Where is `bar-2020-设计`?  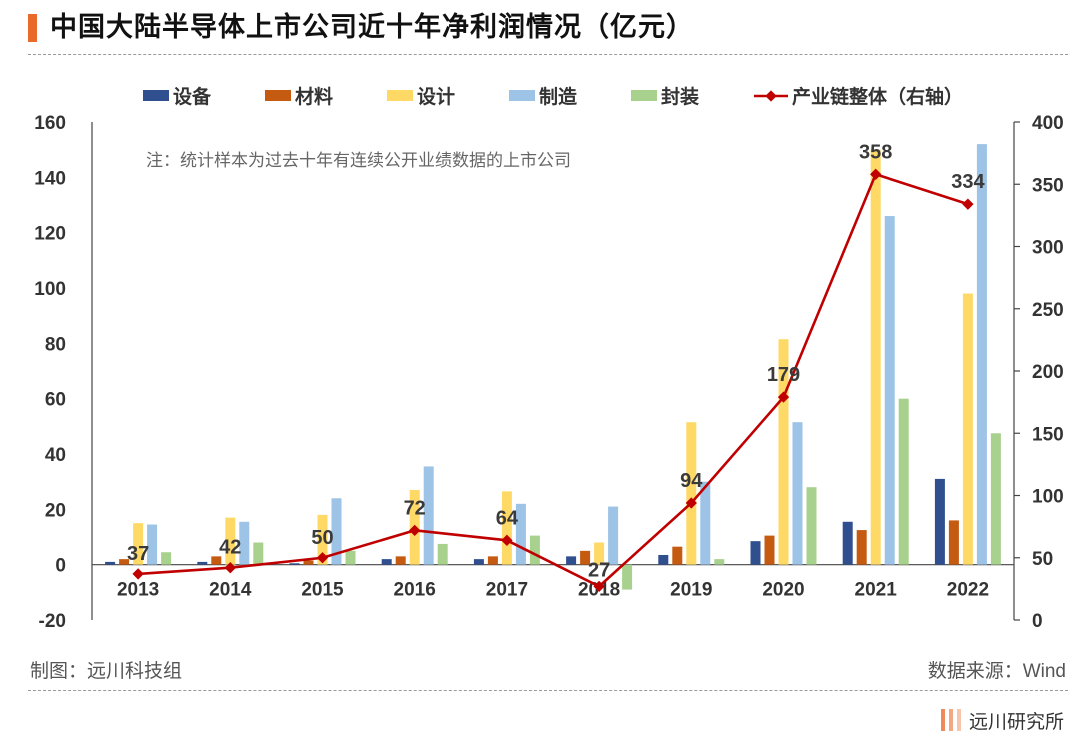
bar-2020-设计 is located at coordinates (783, 452).